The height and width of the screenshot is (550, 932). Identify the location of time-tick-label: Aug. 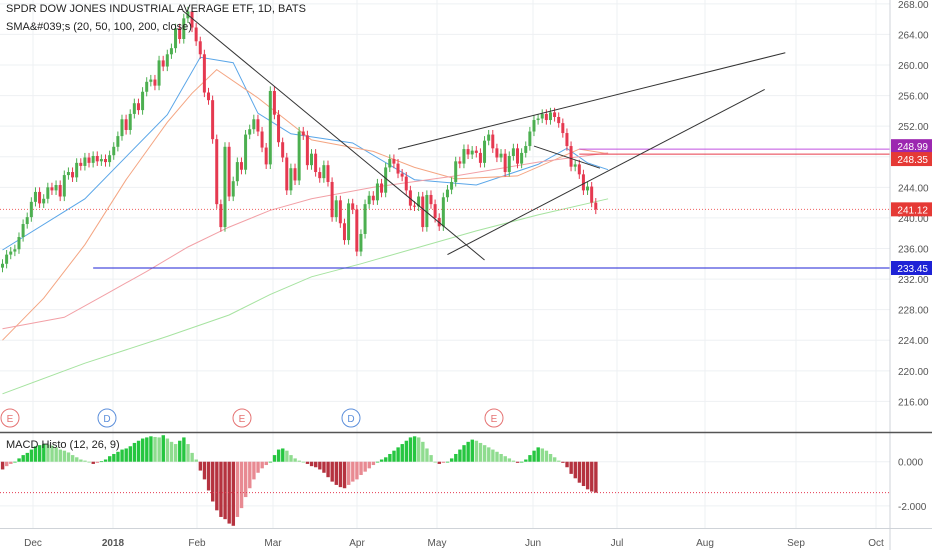
(705, 543).